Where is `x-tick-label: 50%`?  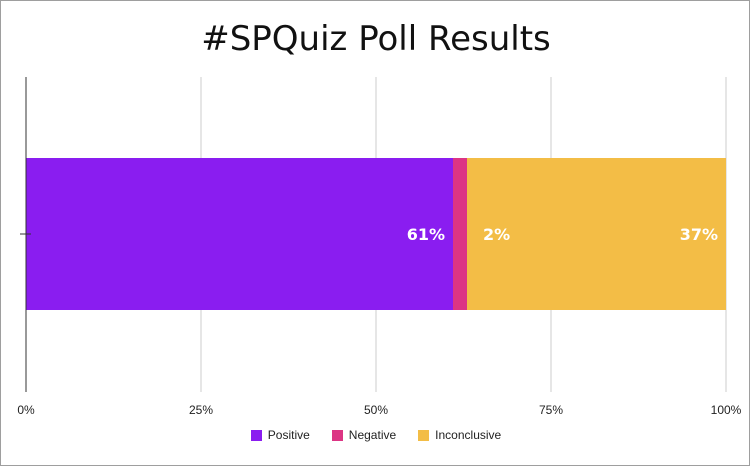
x-tick-label: 50% is located at coordinates (376, 410).